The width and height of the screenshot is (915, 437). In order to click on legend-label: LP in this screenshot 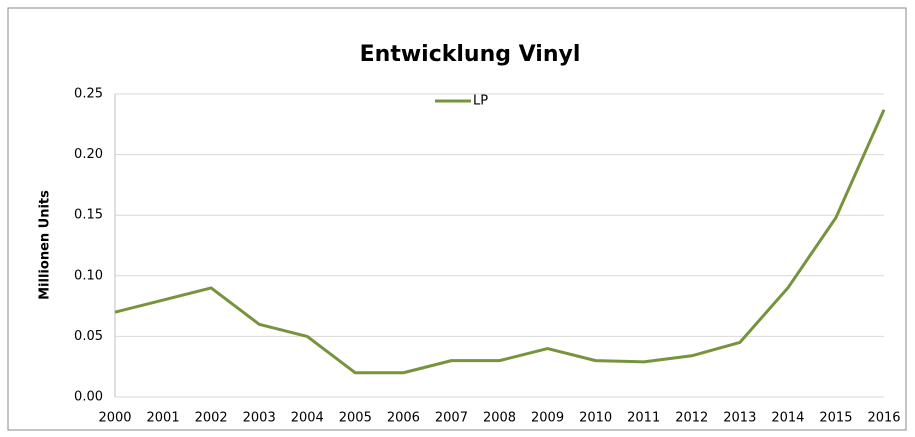, I will do `click(480, 101)`.